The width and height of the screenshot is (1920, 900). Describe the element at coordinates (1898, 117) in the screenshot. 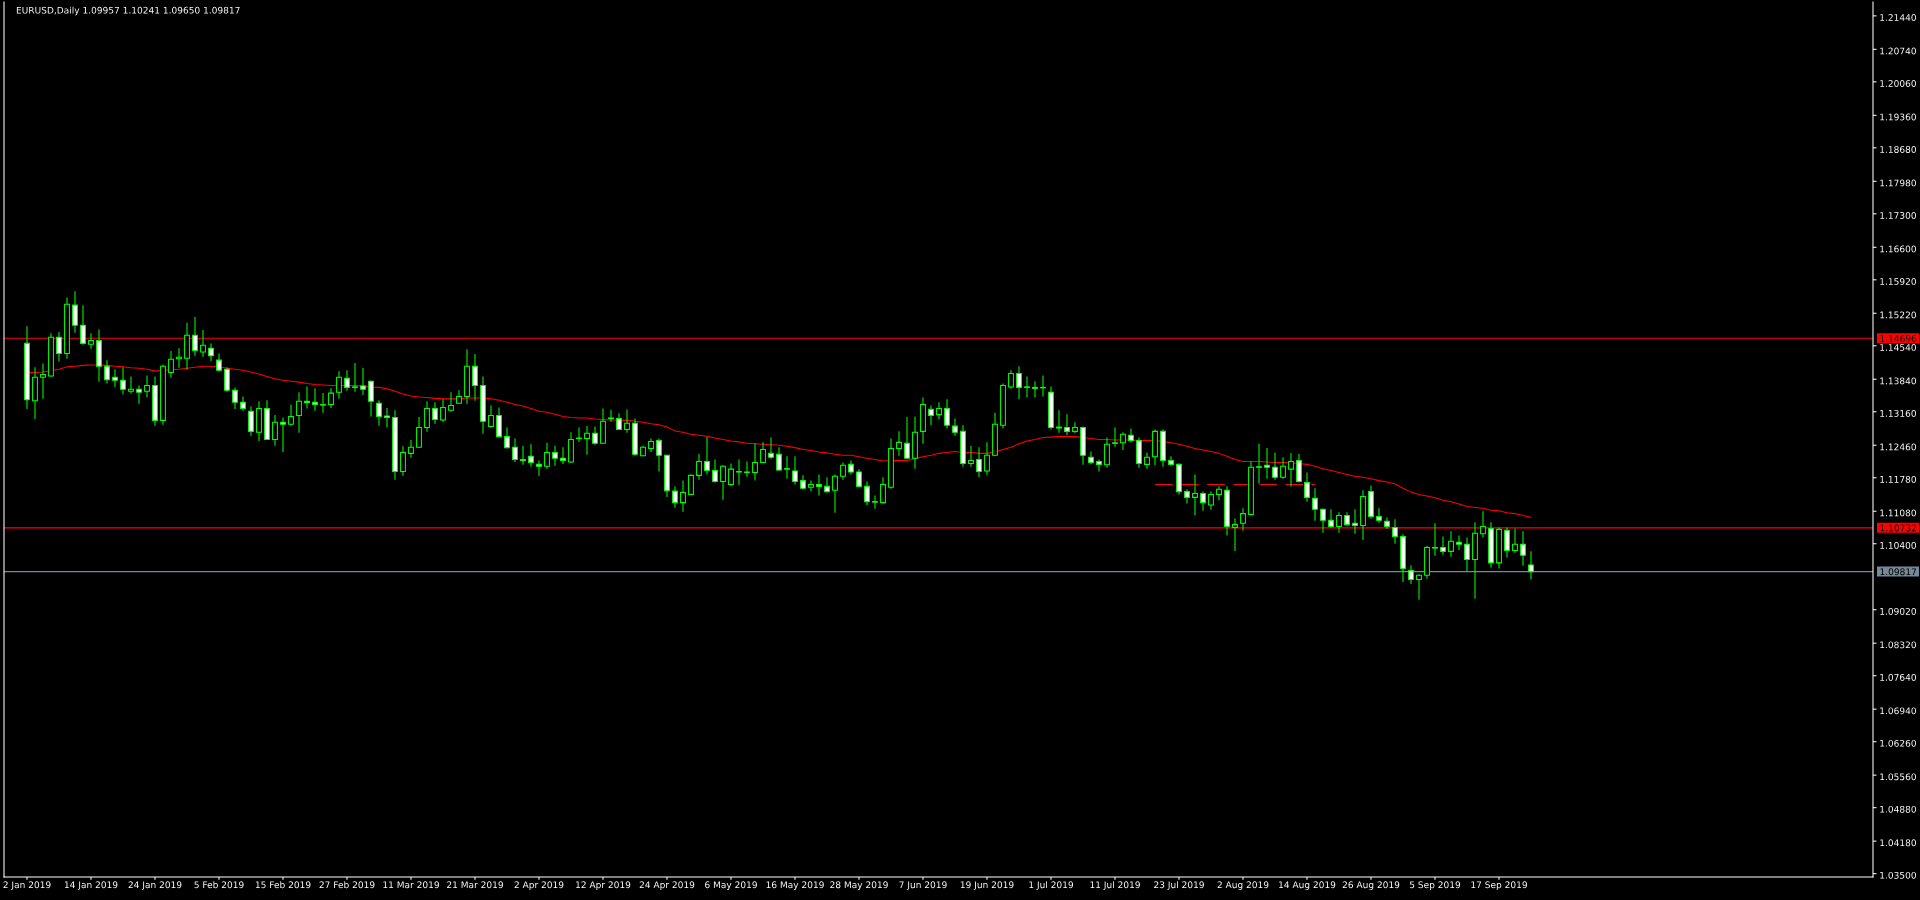

I see `y-tick-label: 1.19360` at that location.